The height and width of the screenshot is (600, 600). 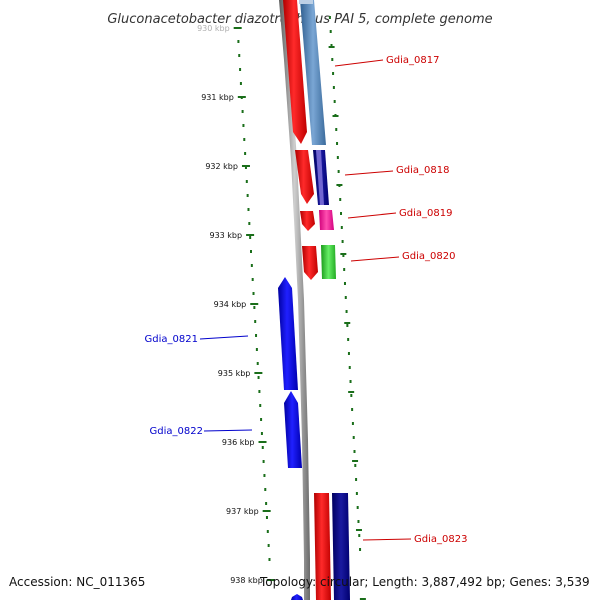 I want to click on gene-features, so click(x=314, y=300).